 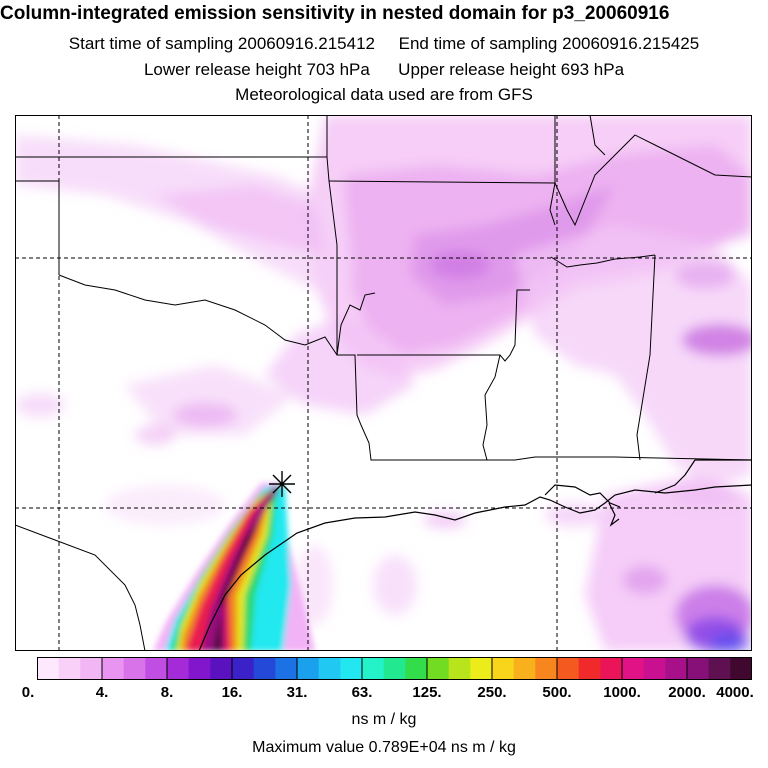 What do you see at coordinates (687, 692) in the screenshot?
I see `colorbar-tick-label: 2000.` at bounding box center [687, 692].